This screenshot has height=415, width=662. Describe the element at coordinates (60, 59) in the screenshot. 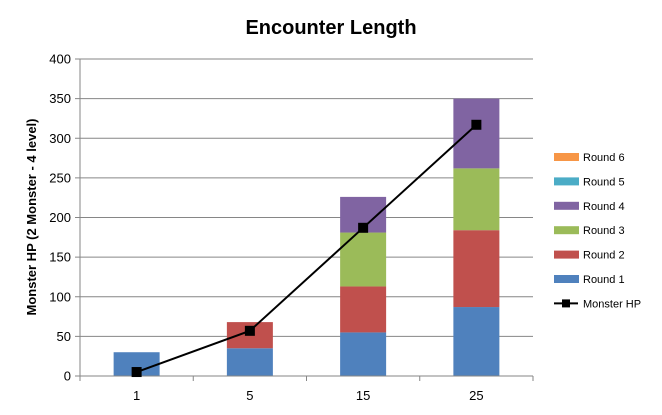

I see `y-tick-label: 400` at that location.